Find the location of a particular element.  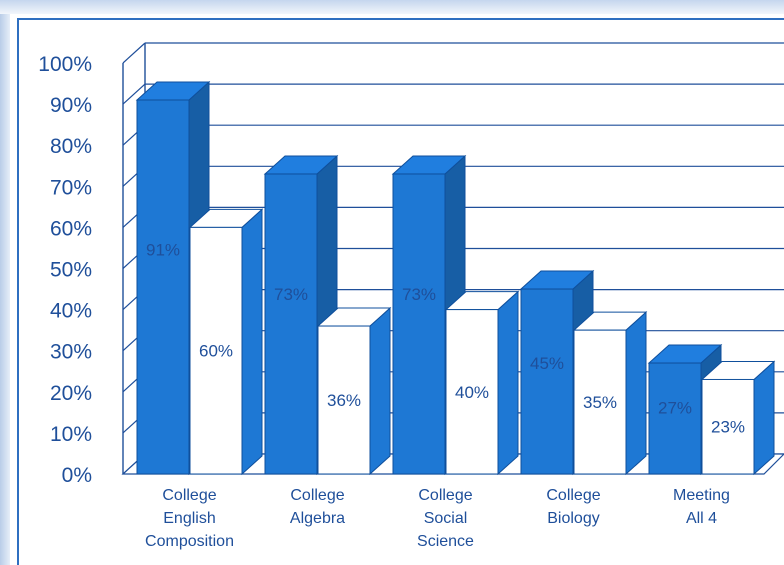

frame-border-top is located at coordinates (400, 19).